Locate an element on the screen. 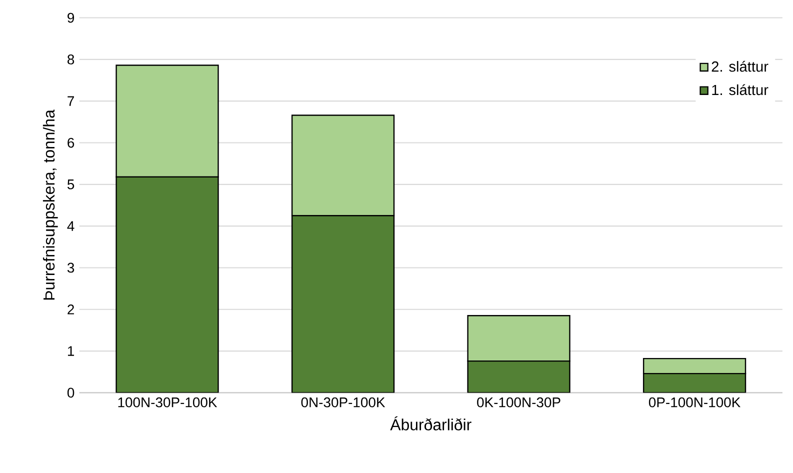 The height and width of the screenshot is (473, 793). x-tick-label: 0N-30P-100K is located at coordinates (343, 402).